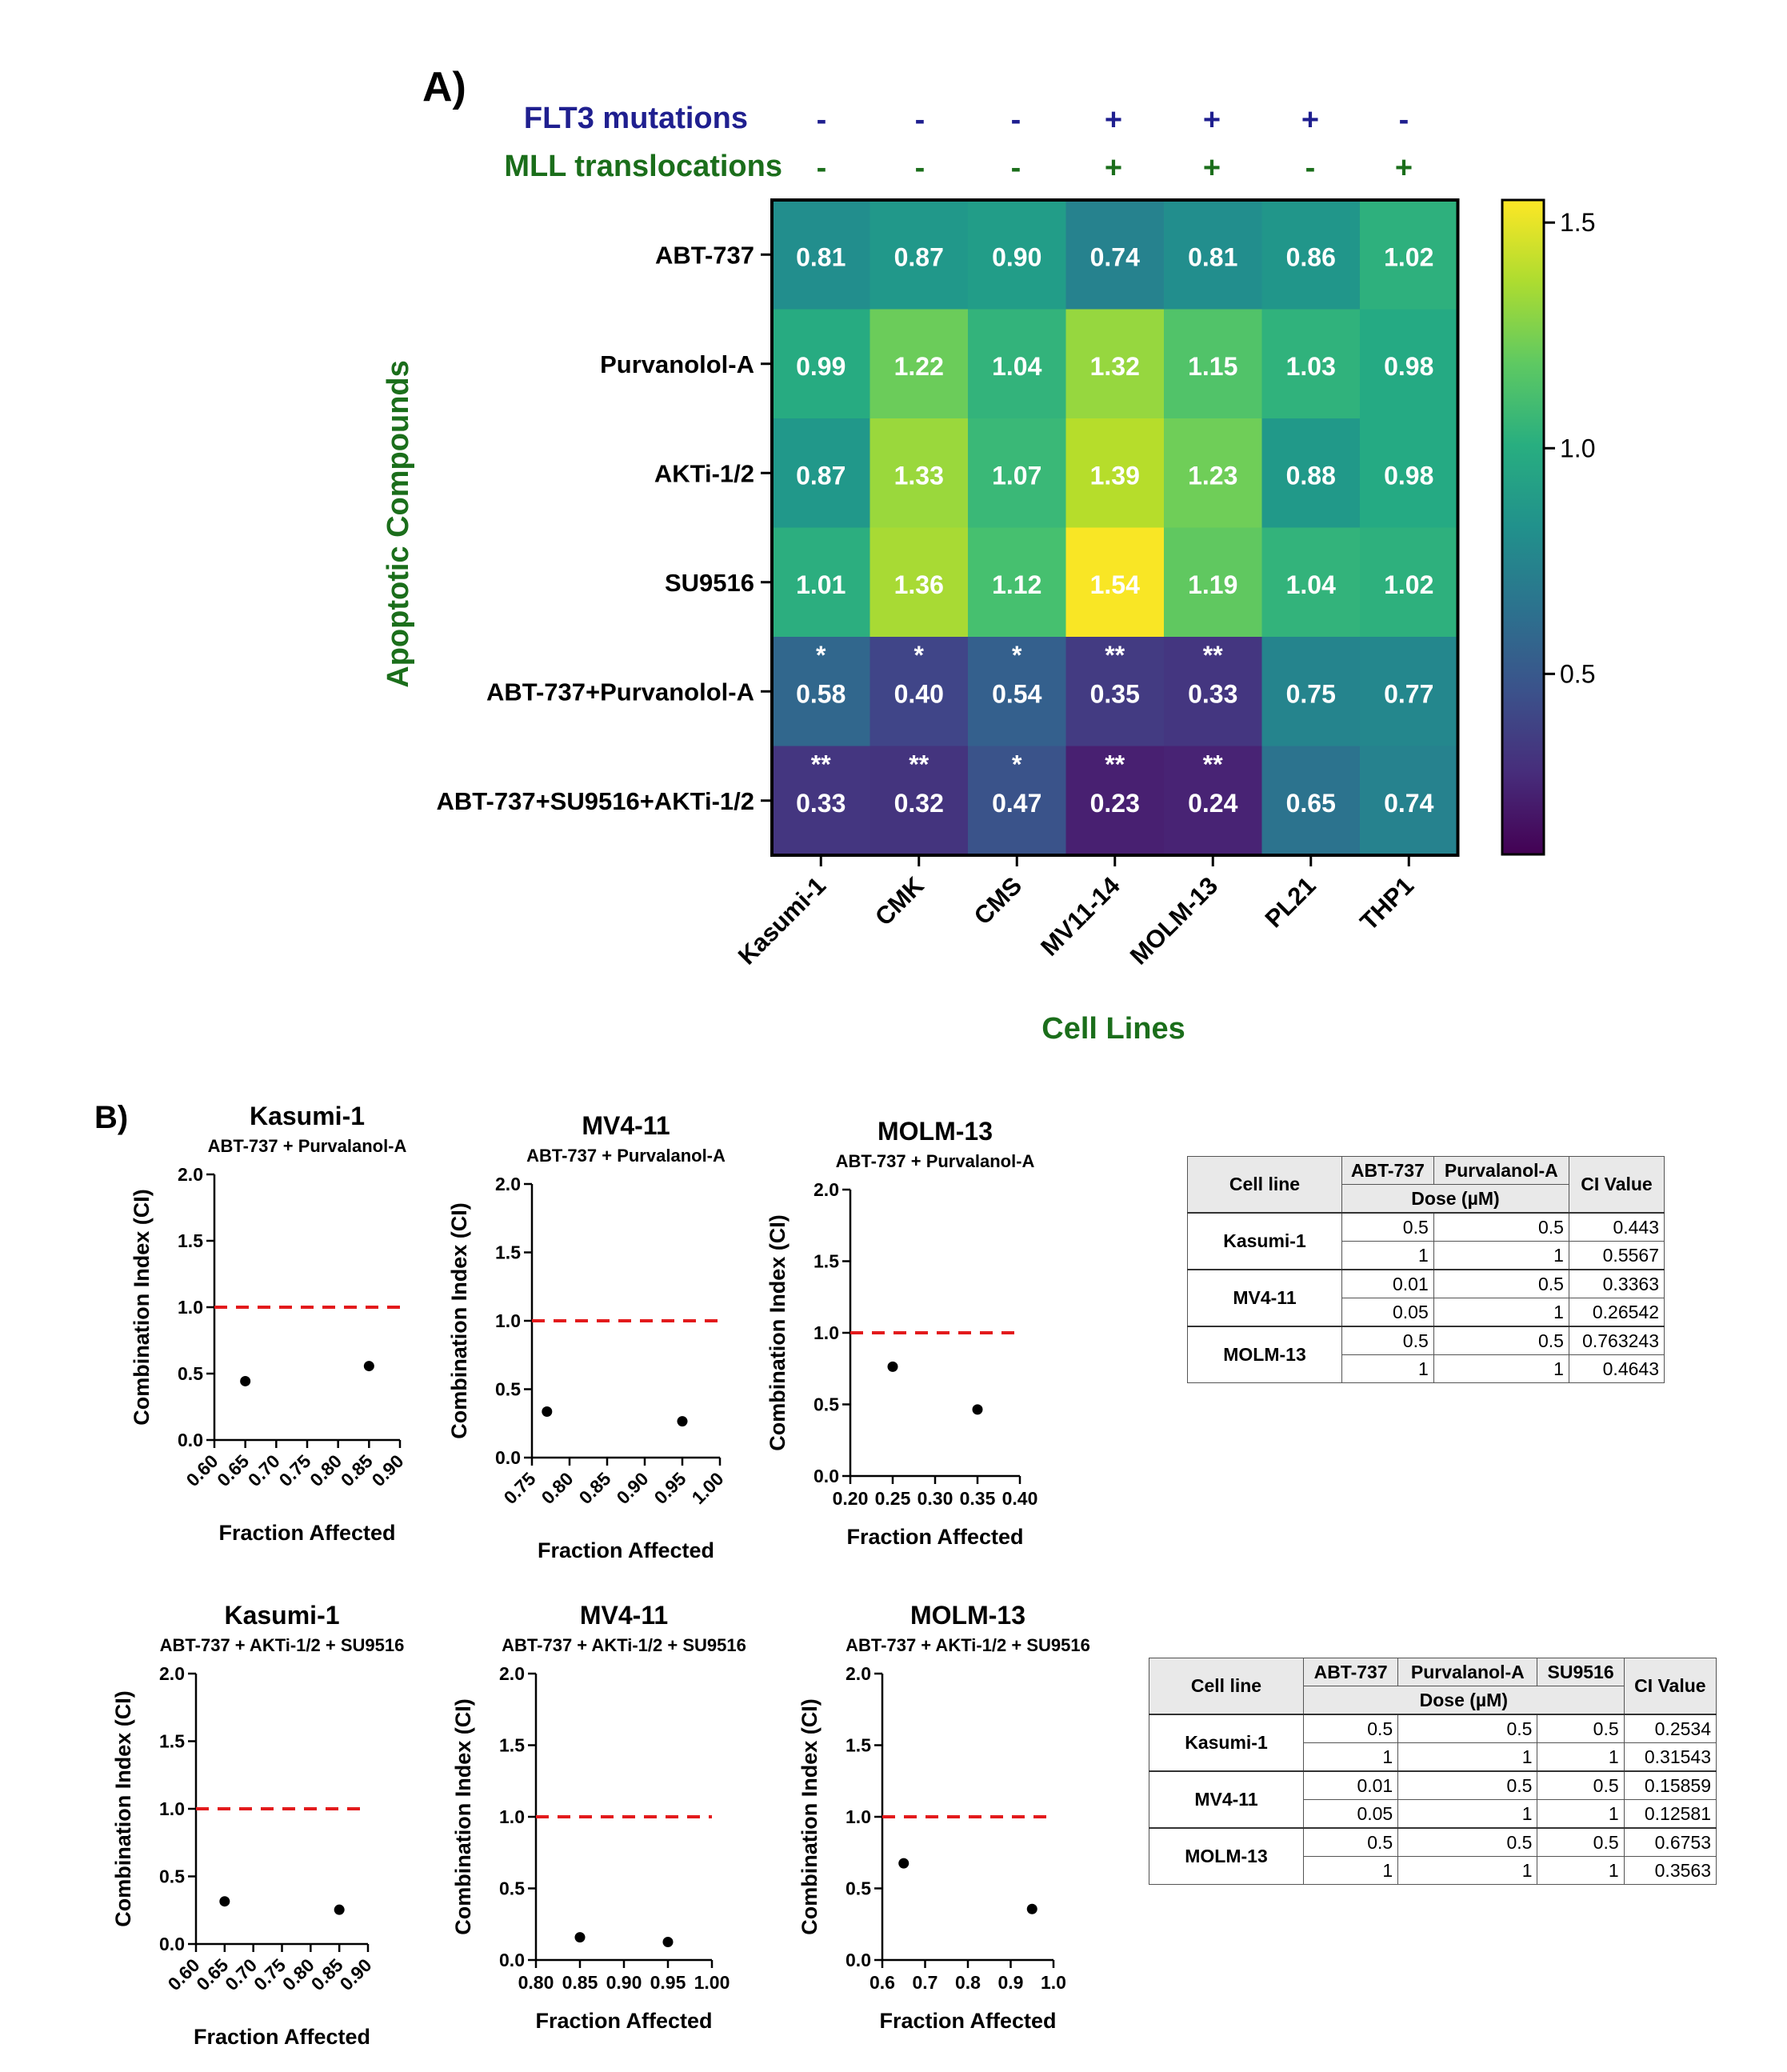 The width and height of the screenshot is (1787, 2072). I want to click on cell-value-label: 0.24, so click(1212, 803).